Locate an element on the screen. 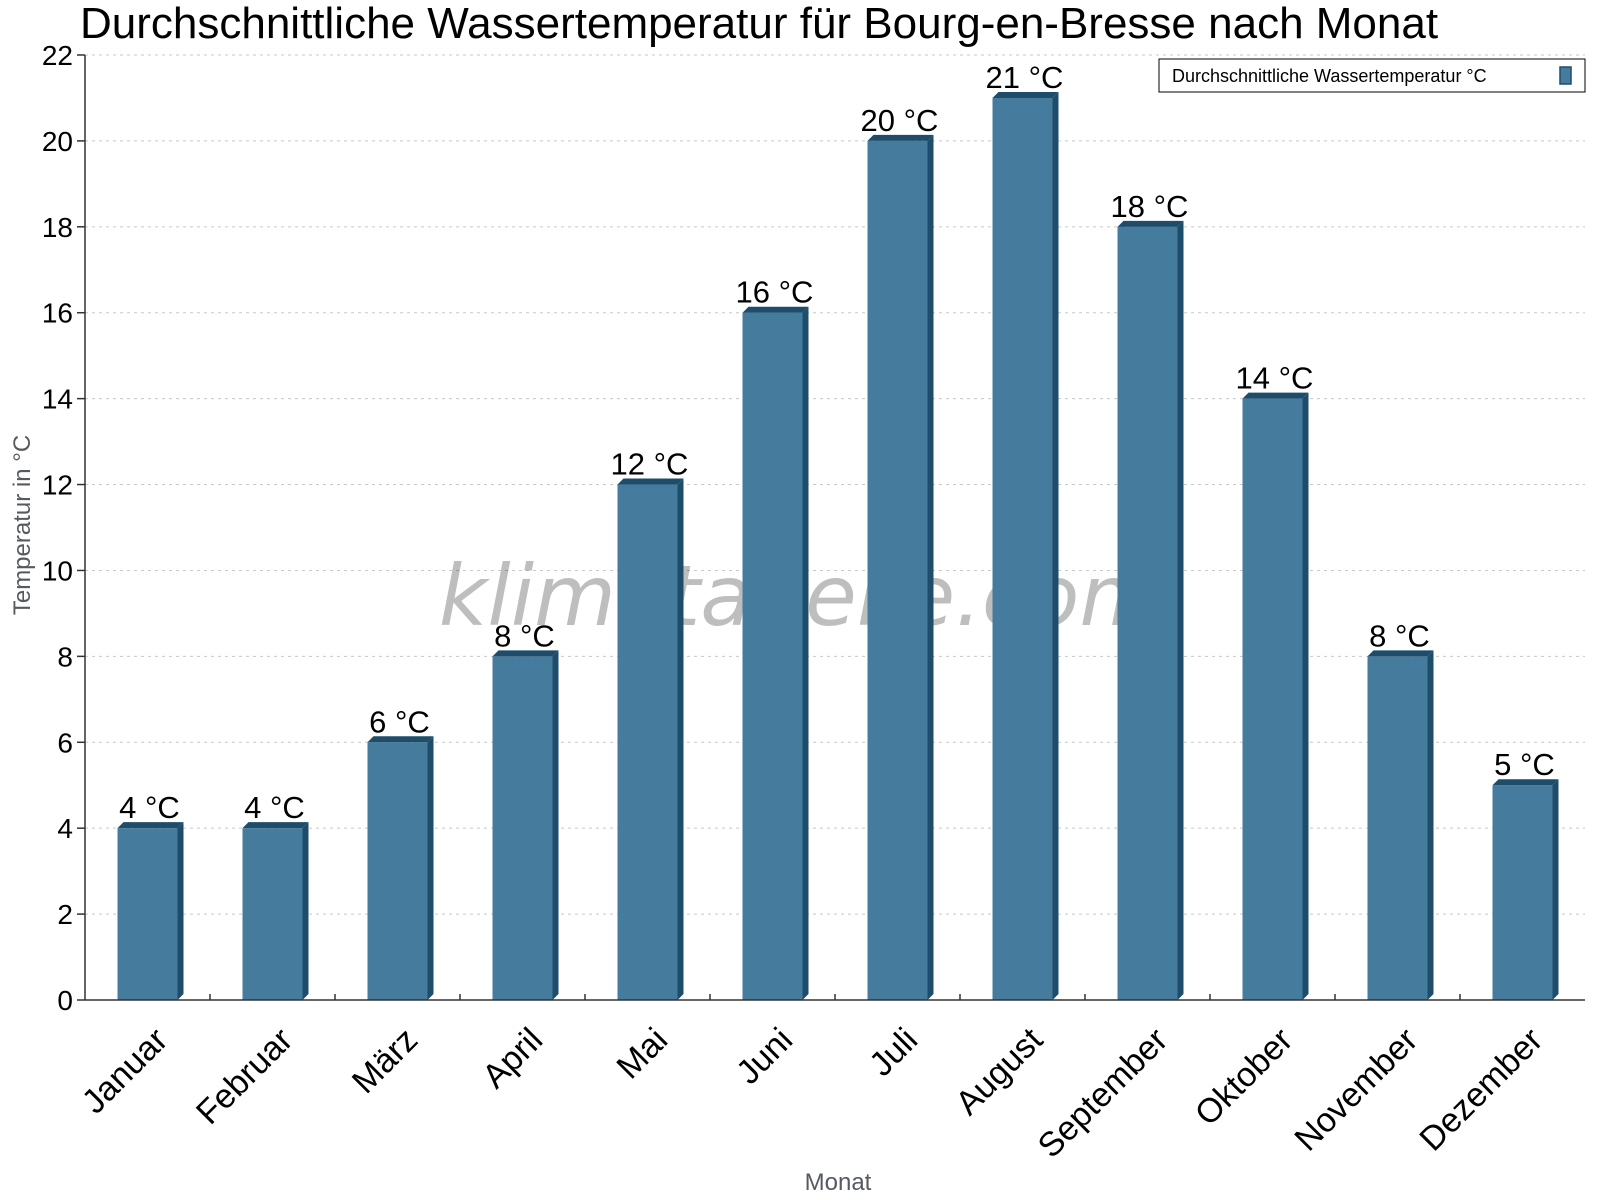 Image resolution: width=1600 pixels, height=1200 pixels. bar-november is located at coordinates (1400, 825).